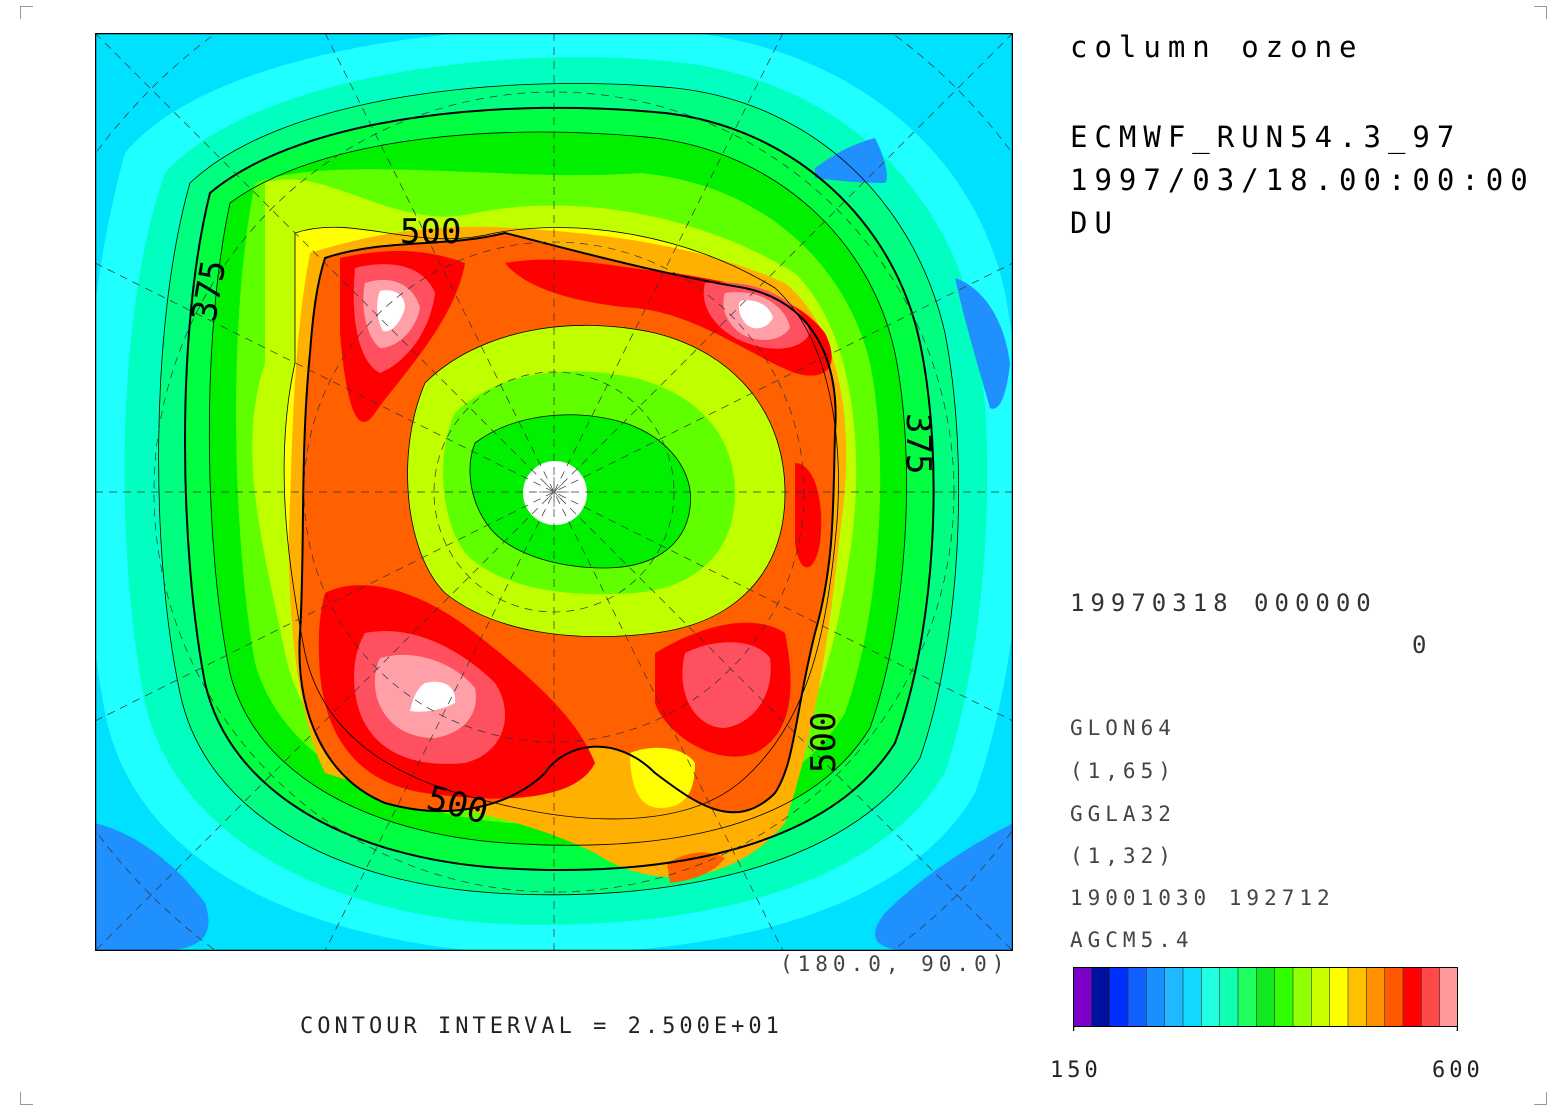 The height and width of the screenshot is (1108, 1567). What do you see at coordinates (1123, 728) in the screenshot?
I see `meta-line: GLON64` at bounding box center [1123, 728].